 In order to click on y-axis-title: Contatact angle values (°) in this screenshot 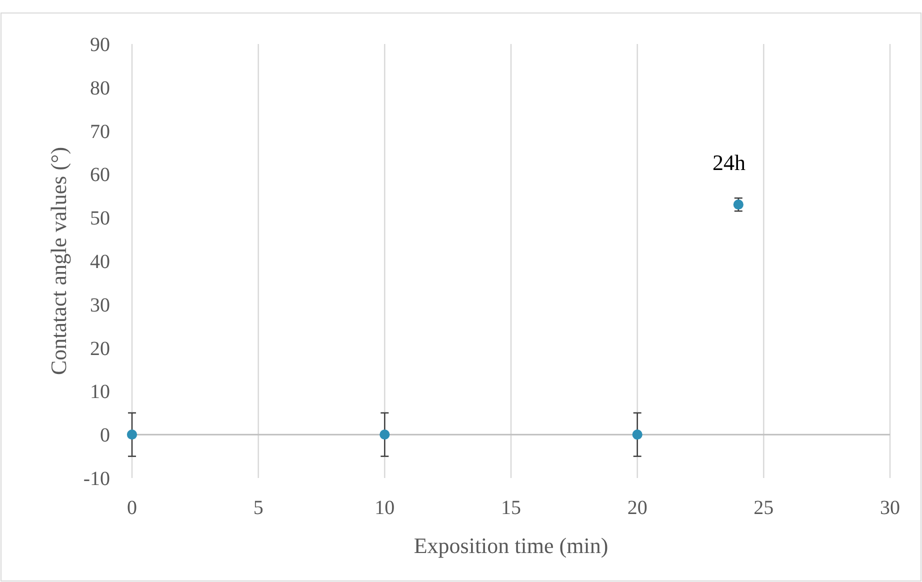, I will do `click(58, 261)`.